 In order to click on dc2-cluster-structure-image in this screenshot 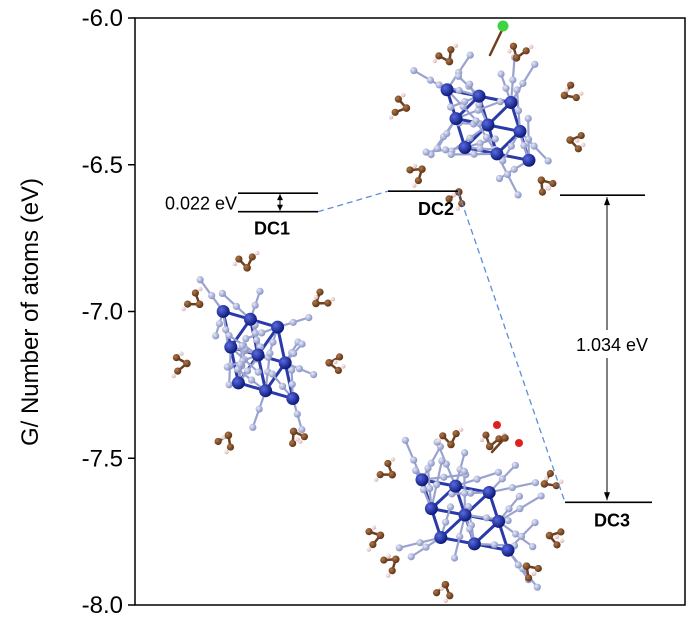, I will do `click(487, 115)`.